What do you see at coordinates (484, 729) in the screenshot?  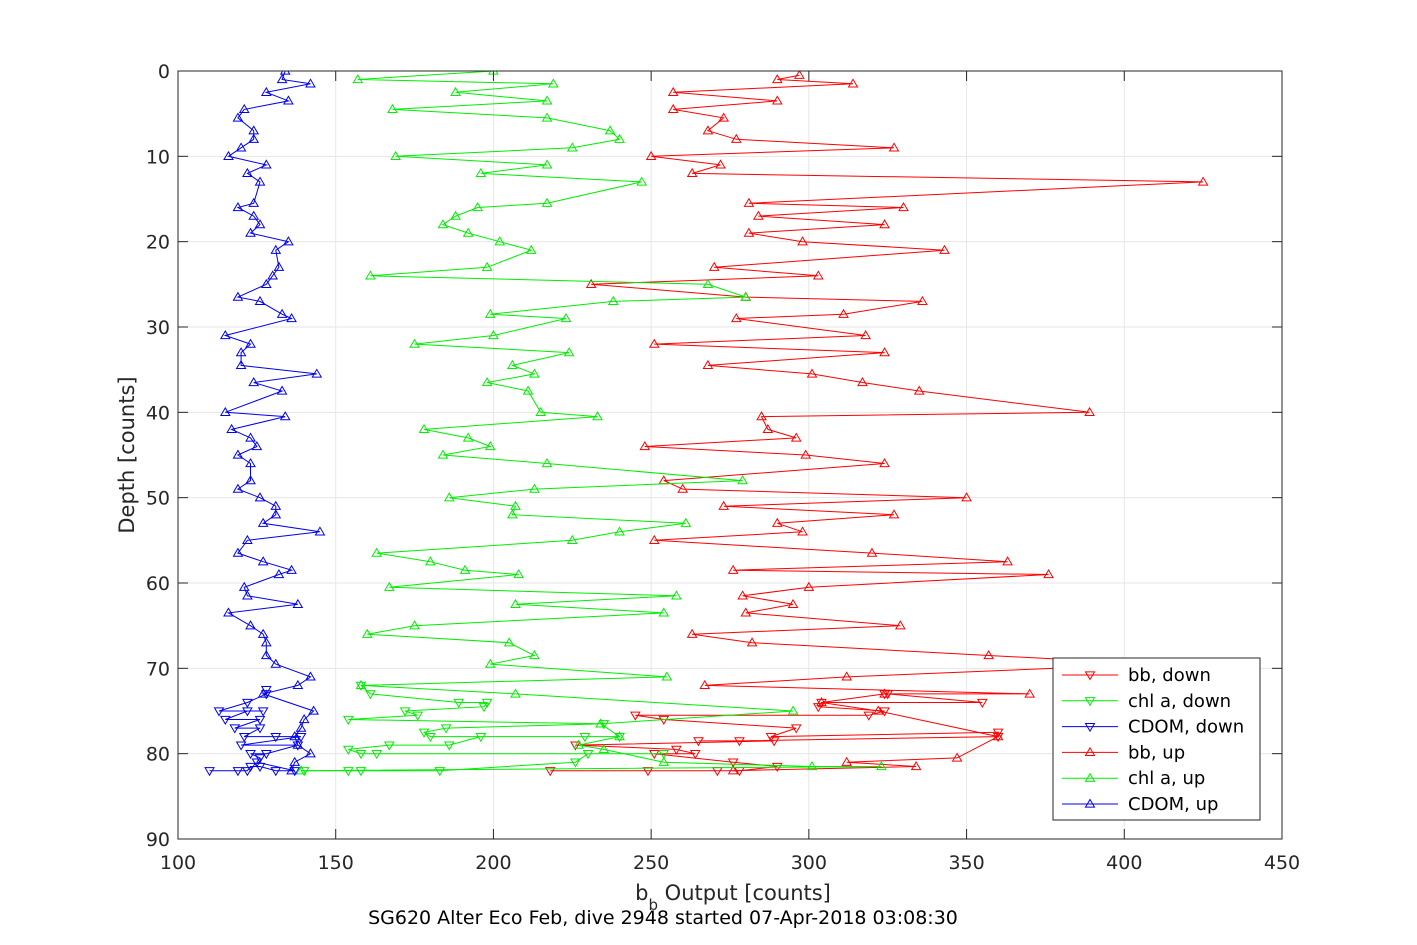 I see `series-chl-a-down` at bounding box center [484, 729].